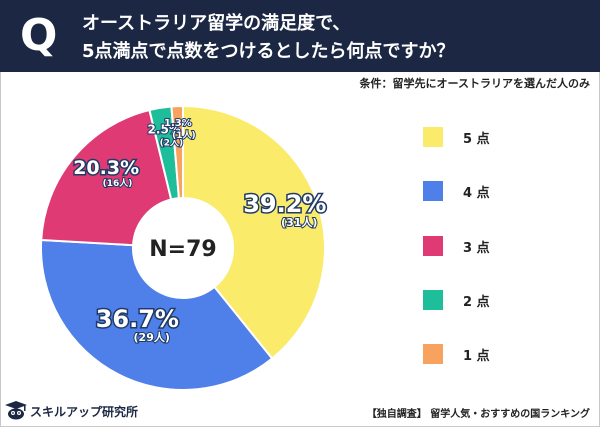 This screenshot has height=427, width=600. What do you see at coordinates (178, 123) in the screenshot?
I see `percent-label-5: 1.3%` at bounding box center [178, 123].